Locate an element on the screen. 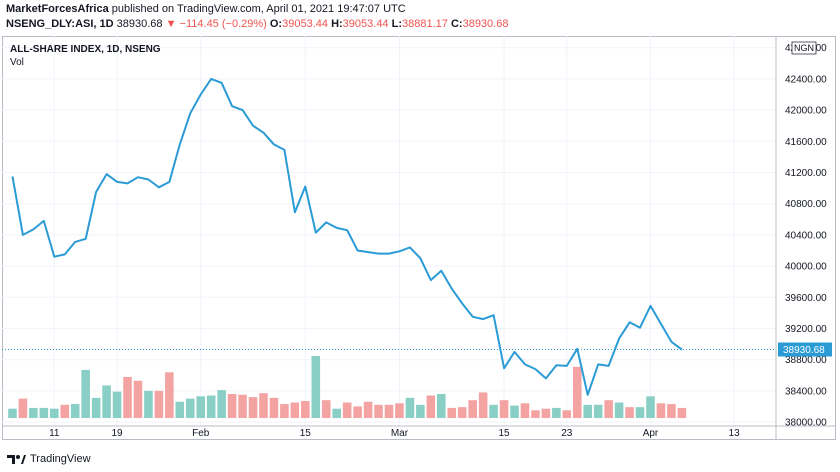 This screenshot has height=472, width=840. currency-badge is located at coordinates (804, 48).